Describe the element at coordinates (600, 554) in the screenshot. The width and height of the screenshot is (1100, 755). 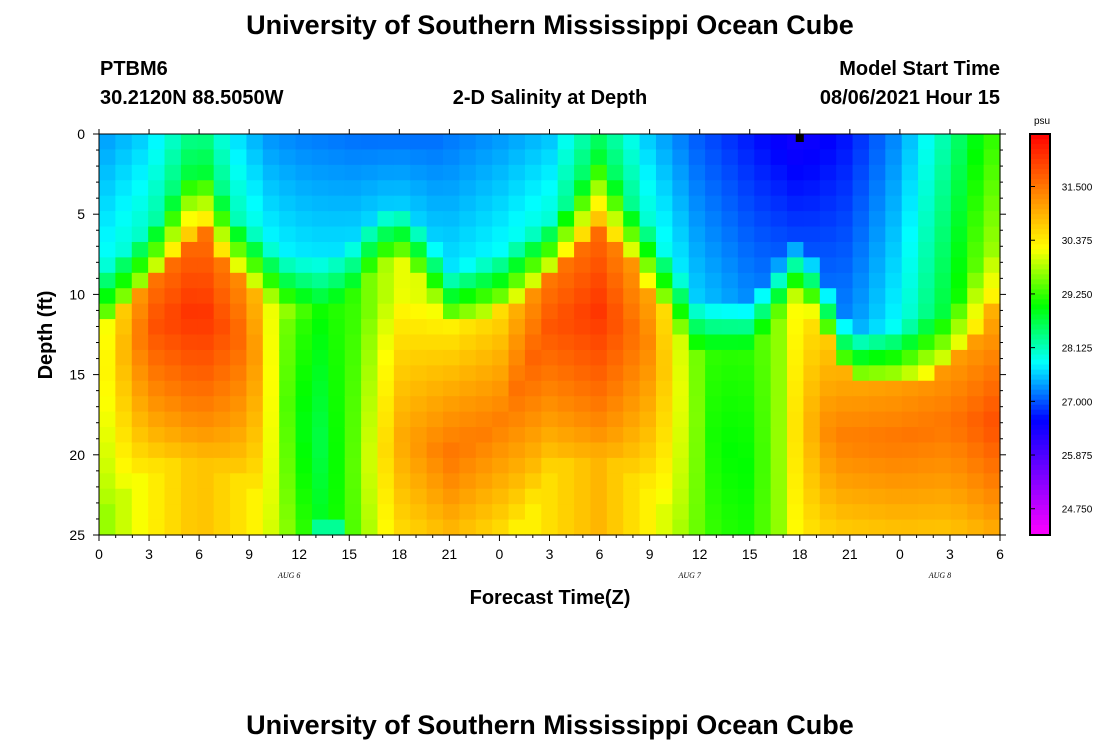
I see `x-tick-label: 6` at that location.